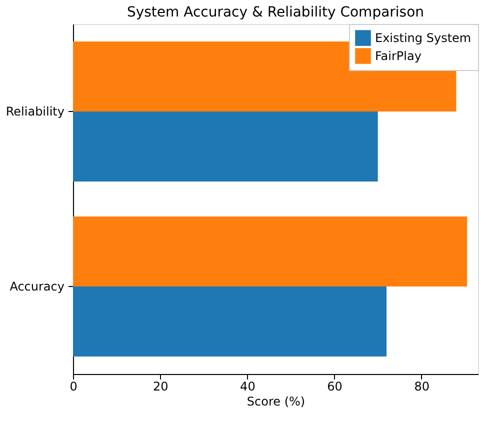  What do you see at coordinates (423, 38) in the screenshot?
I see `legend-label: Existing System` at bounding box center [423, 38].